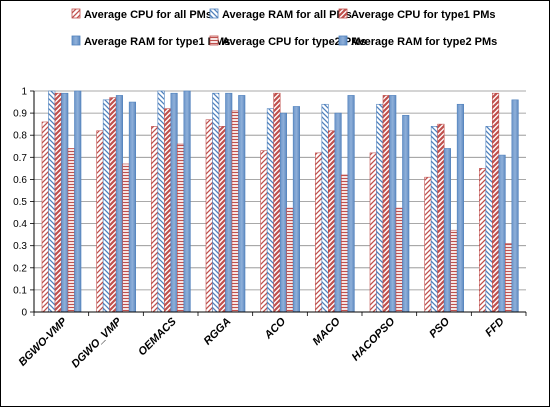  Describe the element at coordinates (20, 180) in the screenshot. I see `y-tick-label: 0.6` at that location.